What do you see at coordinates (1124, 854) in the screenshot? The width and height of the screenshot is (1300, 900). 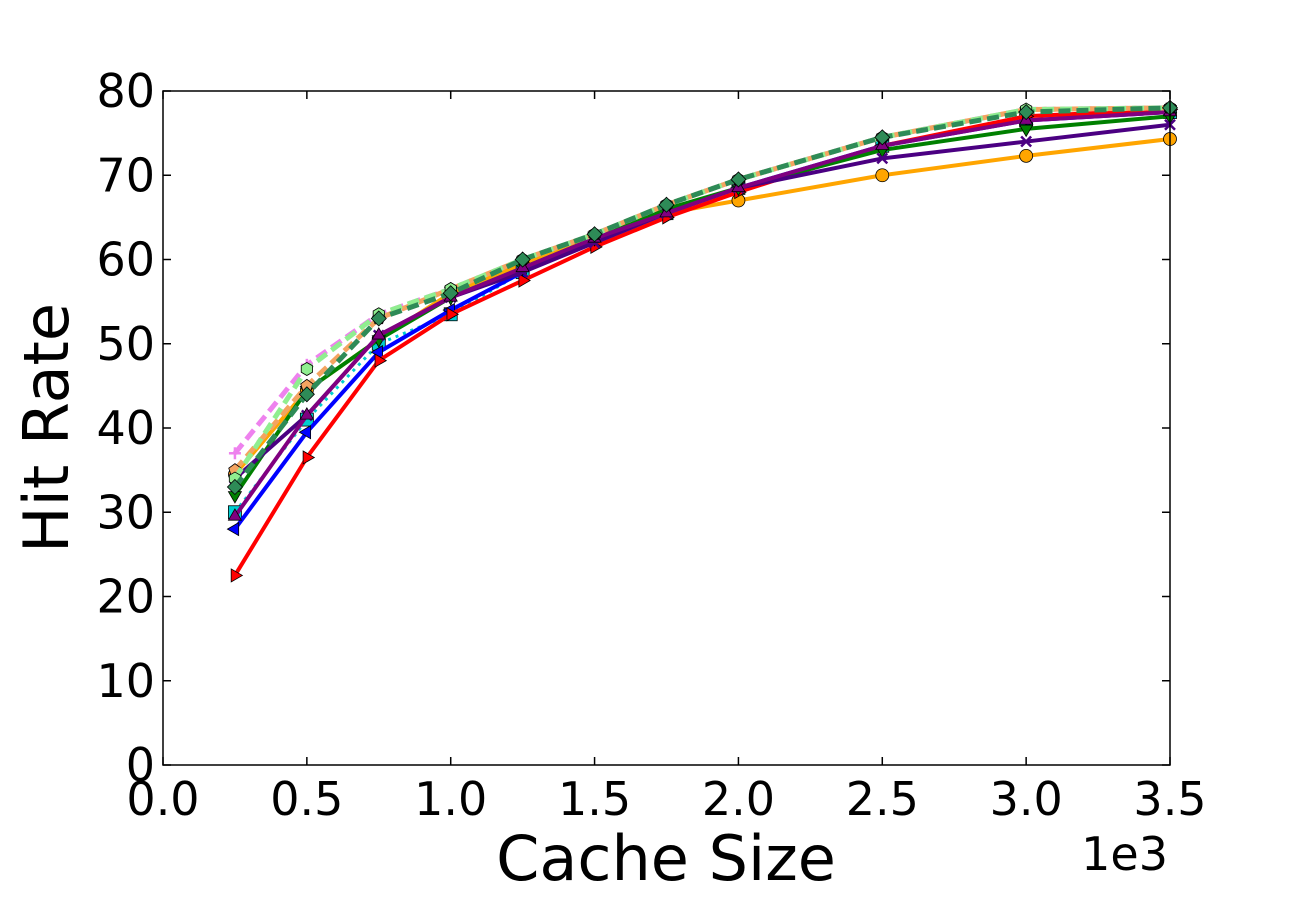 I see `x-axis-offset-label: 1e3` at bounding box center [1124, 854].